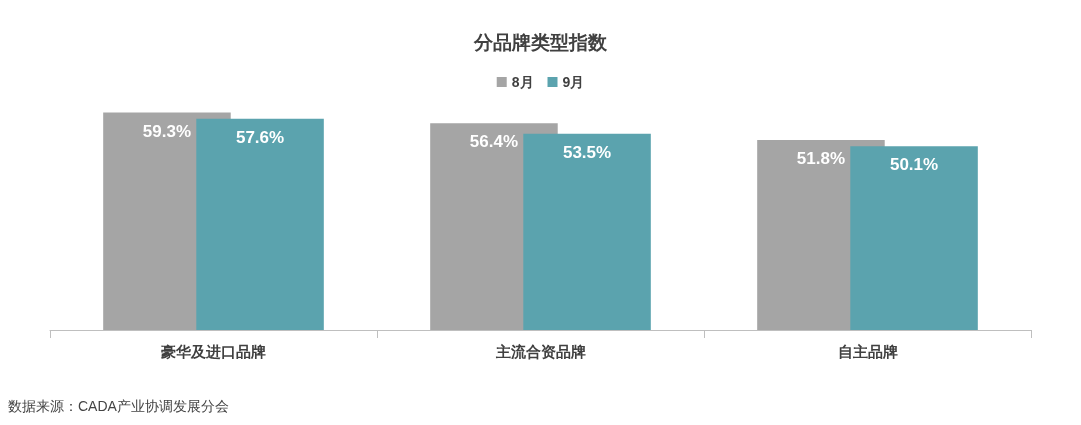 The width and height of the screenshot is (1081, 425). Describe the element at coordinates (118, 406) in the screenshot. I see `source-note: 数据来源：CADA产业协调发展分会` at that location.